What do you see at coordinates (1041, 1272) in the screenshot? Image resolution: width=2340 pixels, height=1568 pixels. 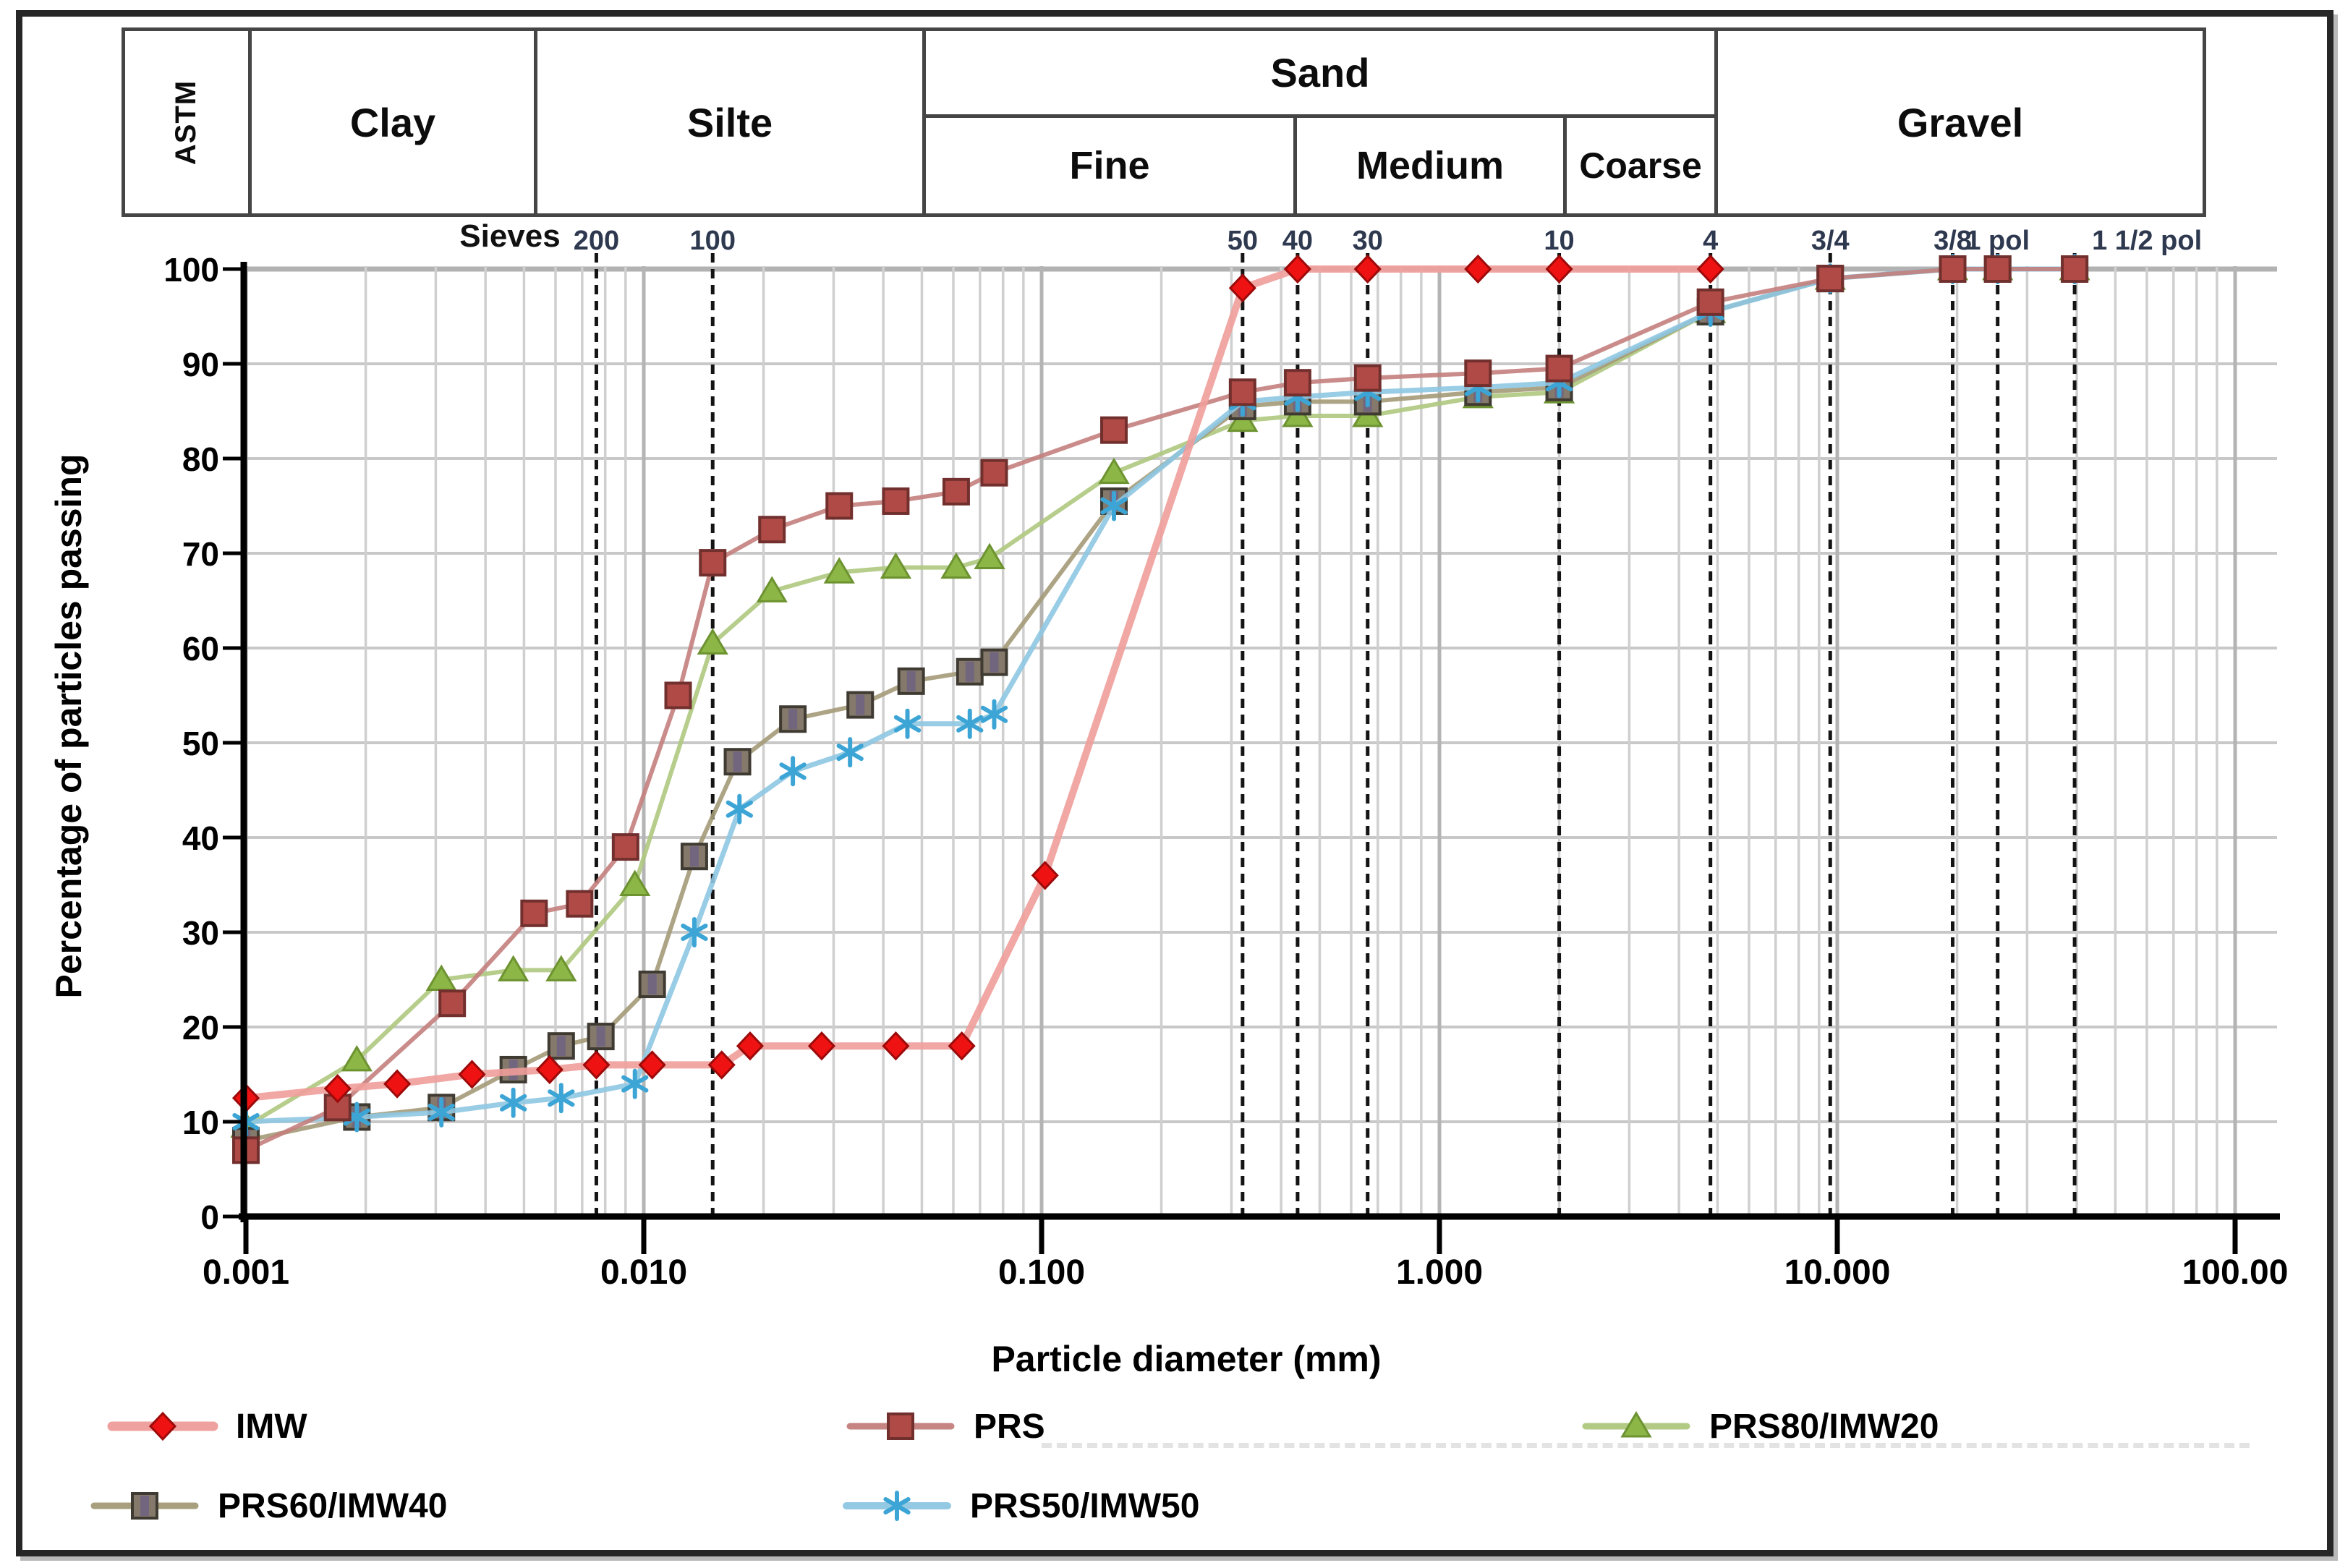 I see `x-tick-label: 0.100` at bounding box center [1041, 1272].